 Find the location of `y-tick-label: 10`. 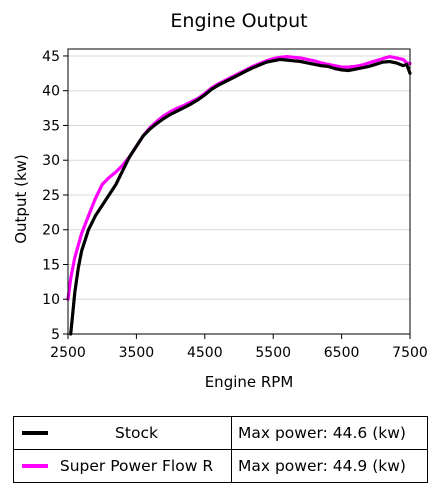

y-tick-label: 10 is located at coordinates (51, 300).